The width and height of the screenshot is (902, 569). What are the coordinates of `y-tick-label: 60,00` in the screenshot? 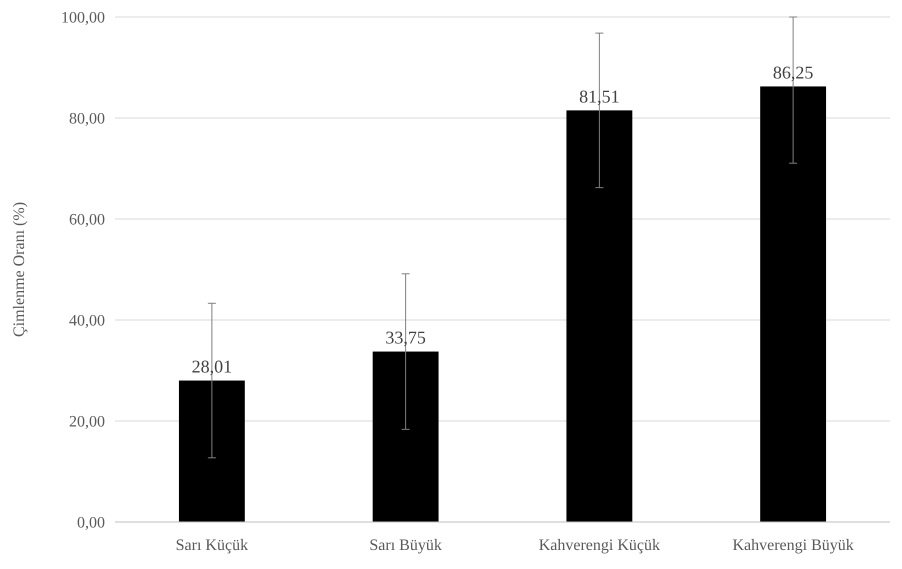 It's located at (87, 220).